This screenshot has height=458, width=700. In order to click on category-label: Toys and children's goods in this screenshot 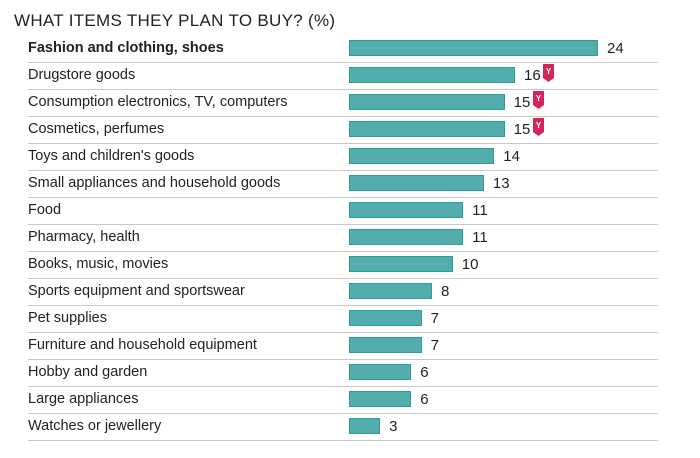, I will do `click(111, 156)`.